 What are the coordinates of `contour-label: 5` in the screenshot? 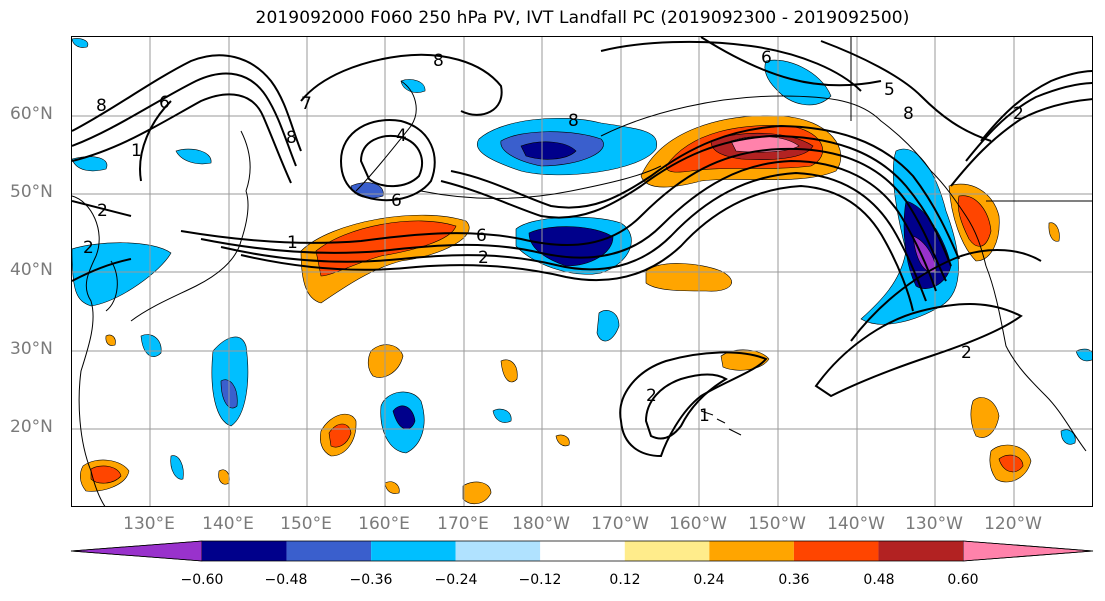 It's located at (889, 90).